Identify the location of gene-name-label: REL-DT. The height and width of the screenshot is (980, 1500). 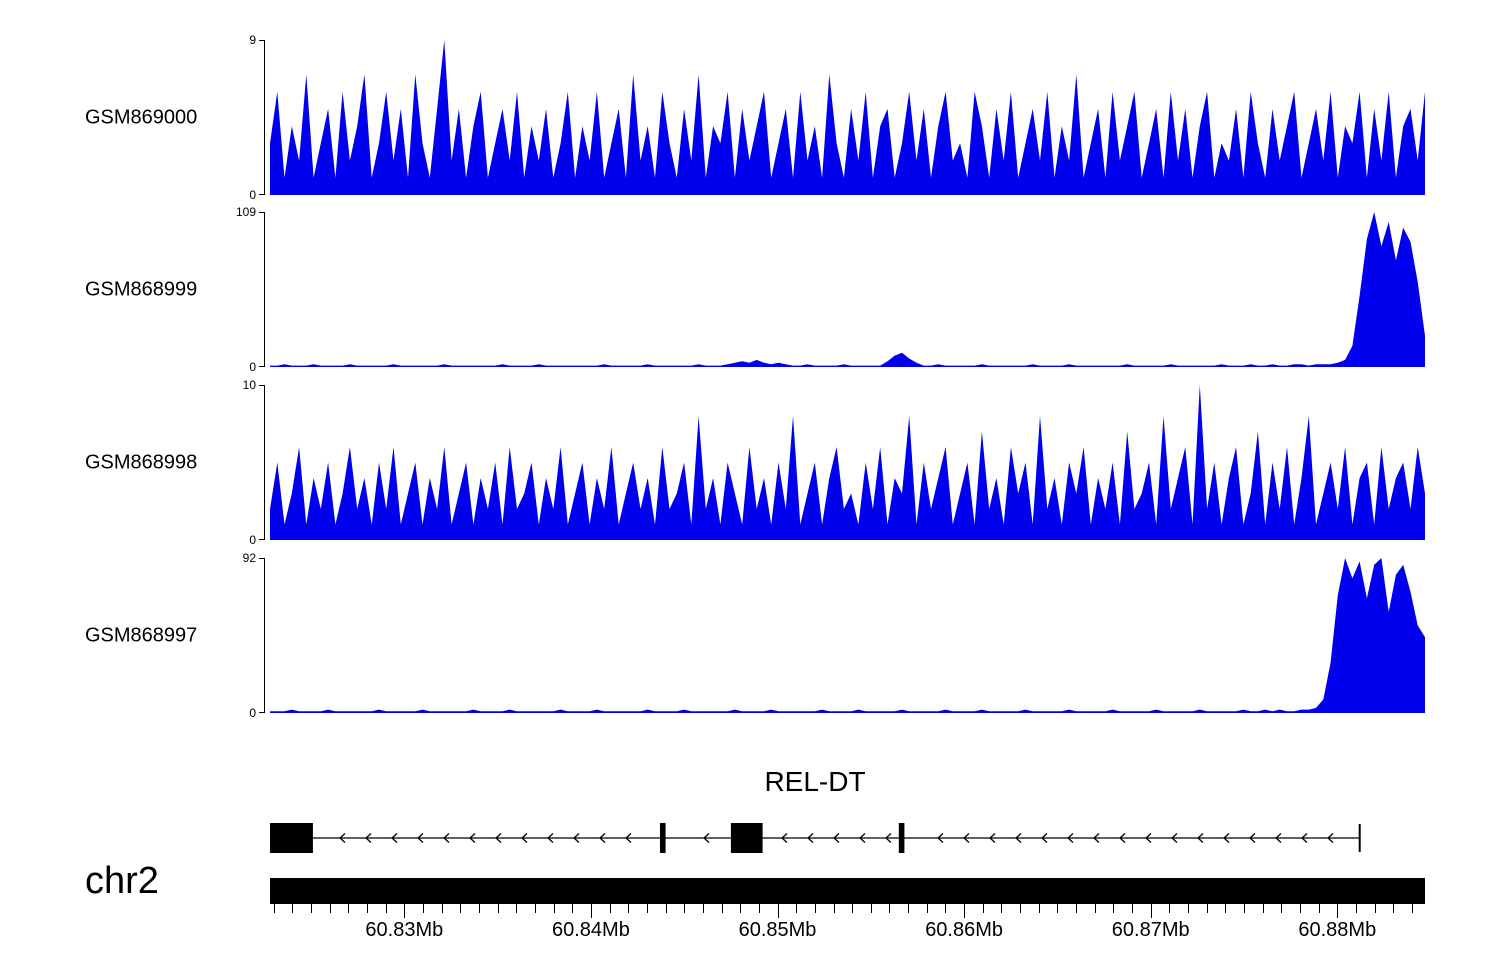
(815, 781).